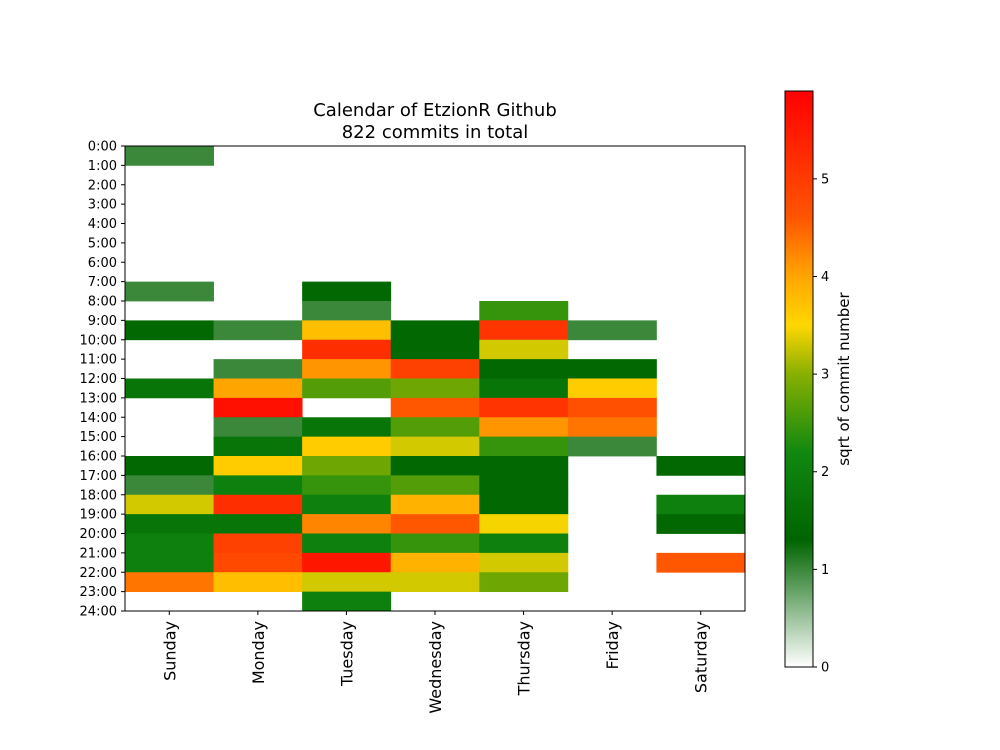 The width and height of the screenshot is (1000, 750). What do you see at coordinates (701, 657) in the screenshot?
I see `x-tick-label: Saturday` at bounding box center [701, 657].